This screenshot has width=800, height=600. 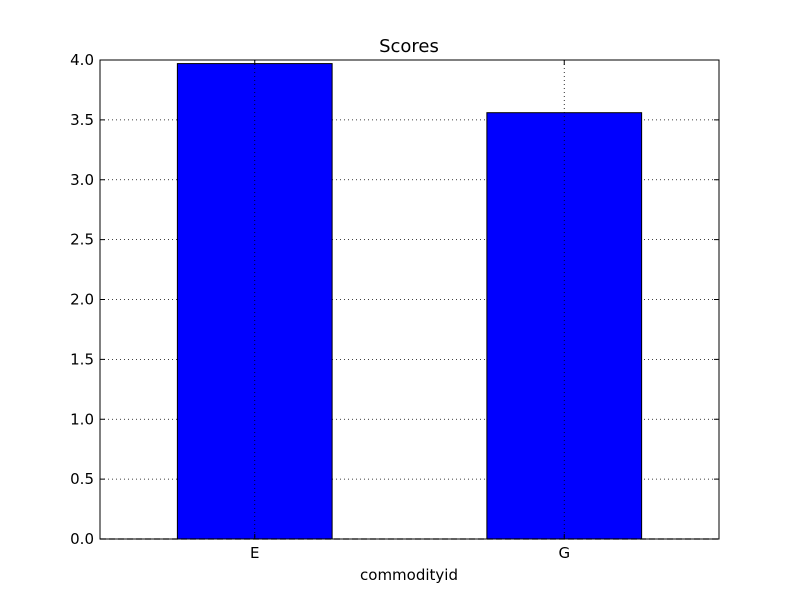 I want to click on x-tick-label: G, so click(x=564, y=553).